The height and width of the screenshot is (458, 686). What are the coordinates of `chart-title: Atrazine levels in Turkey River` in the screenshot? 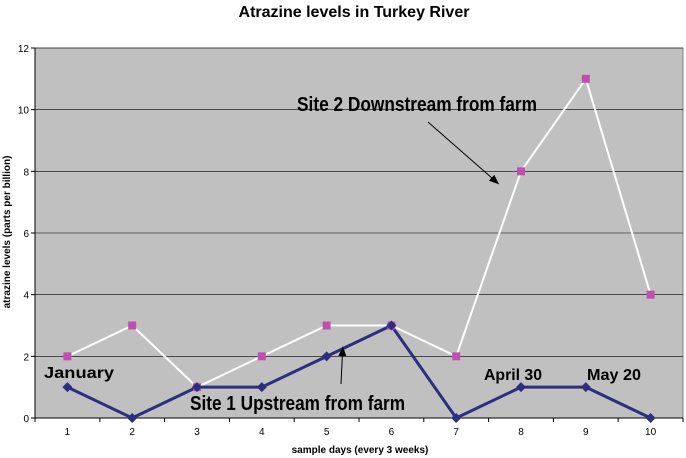 It's located at (354, 12).